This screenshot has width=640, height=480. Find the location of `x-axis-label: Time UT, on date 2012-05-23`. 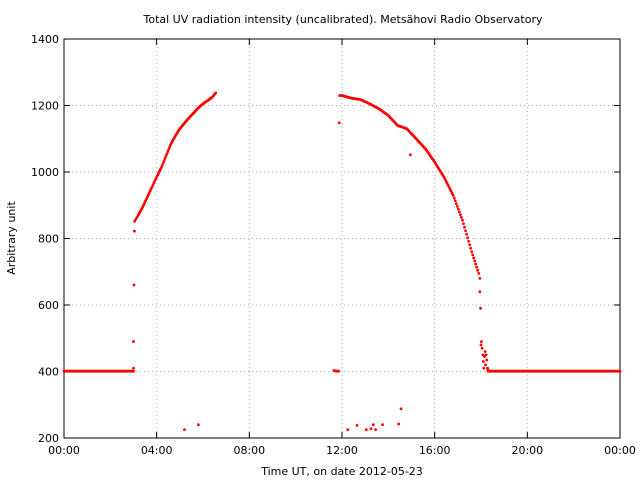

x-axis-label: Time UT, on date 2012-05-23 is located at coordinates (341, 471).